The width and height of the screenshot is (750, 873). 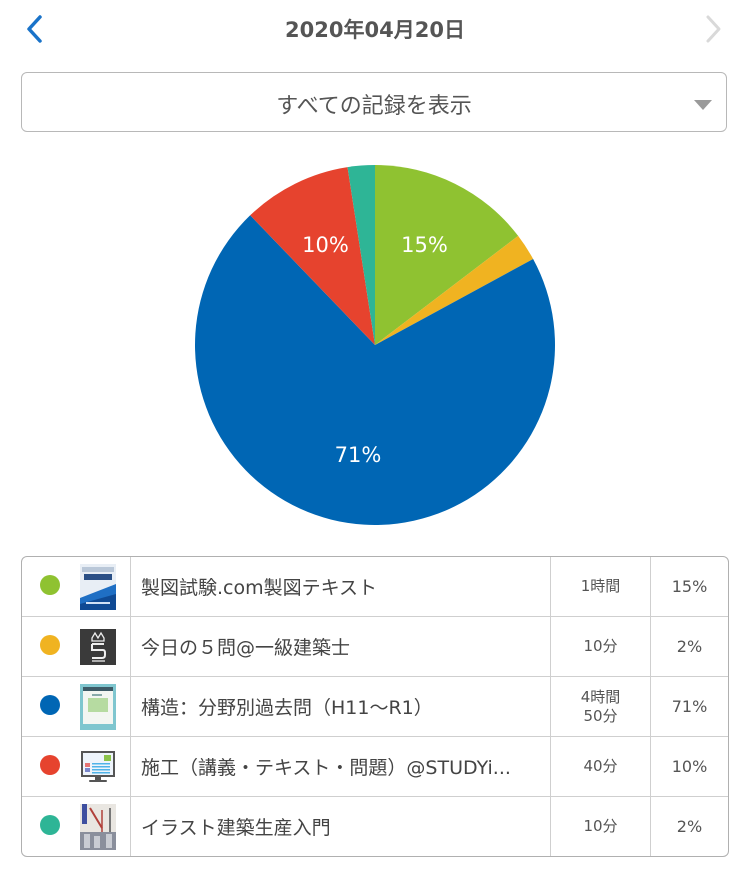 I want to click on legend-row: 製図試験.com製図テキスト 1時間 15%, so click(x=375, y=587).